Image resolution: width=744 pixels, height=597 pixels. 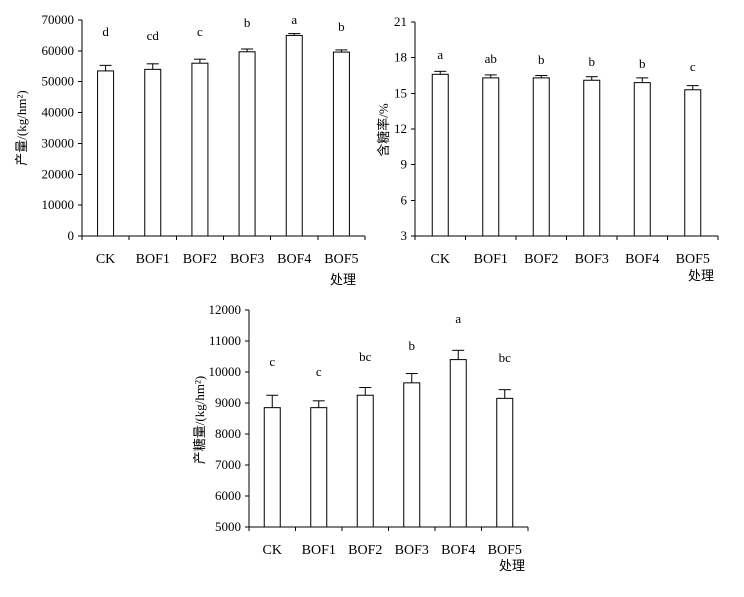 What do you see at coordinates (383, 130) in the screenshot?
I see `y-axis-label: 含糖率/%` at bounding box center [383, 130].